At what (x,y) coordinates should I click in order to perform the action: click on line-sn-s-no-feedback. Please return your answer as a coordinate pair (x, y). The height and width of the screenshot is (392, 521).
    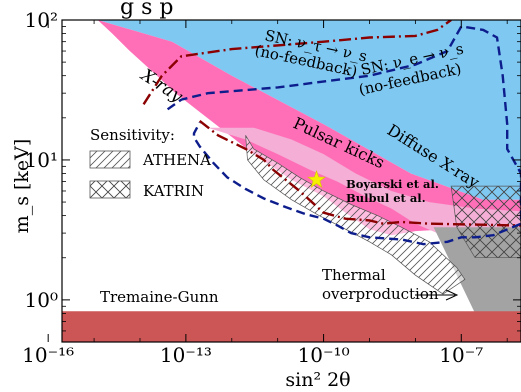
    Looking at the image, I should click on (297, 62).